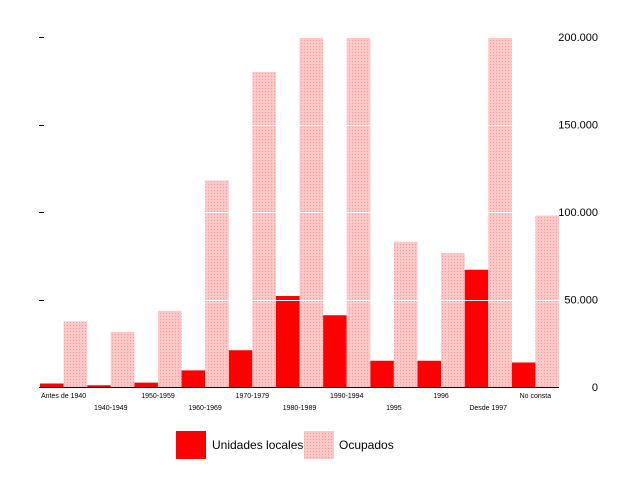 The image size is (640, 480). What do you see at coordinates (488, 408) in the screenshot?
I see `x-tick-label: Desde 1997` at bounding box center [488, 408].